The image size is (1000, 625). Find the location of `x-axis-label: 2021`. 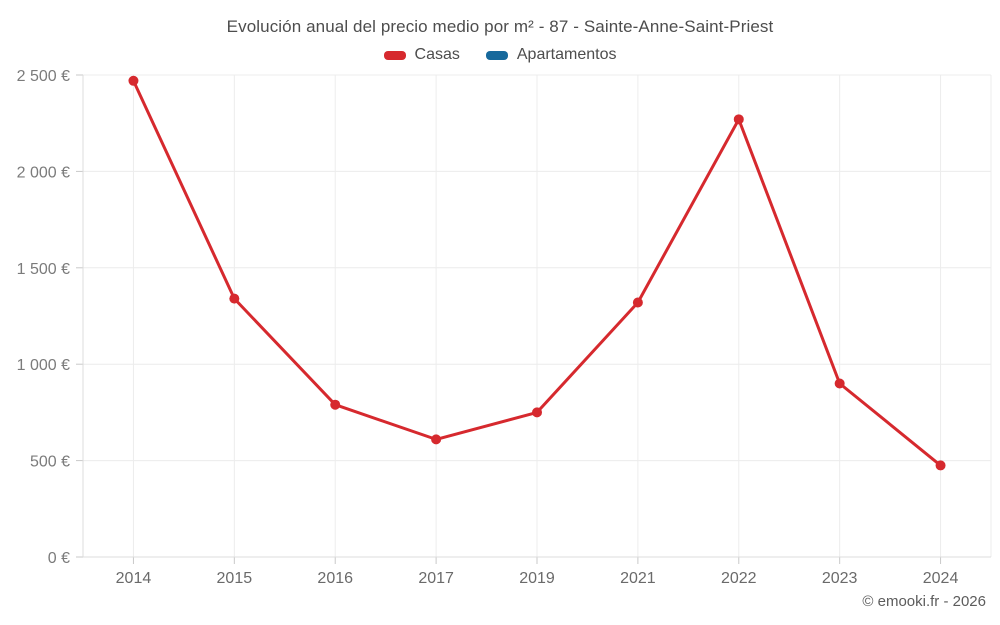

x-axis-label: 2021 is located at coordinates (638, 578).